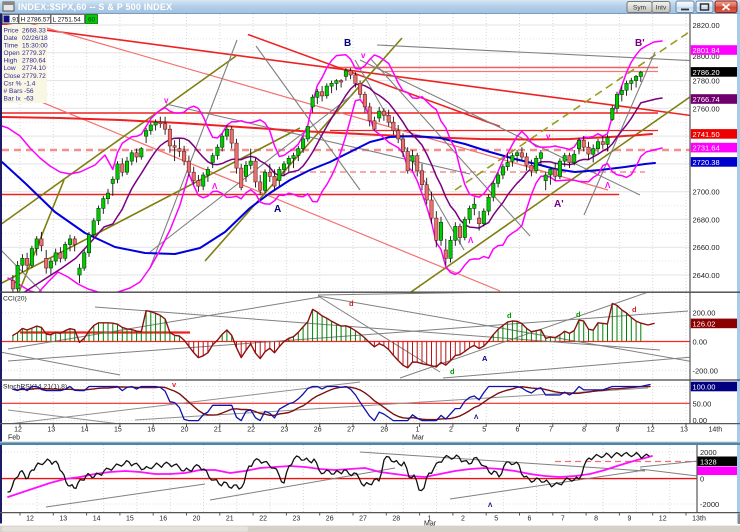 Image resolution: width=740 pixels, height=532 pixels. What do you see at coordinates (706, 108) in the screenshot?
I see `svg-text: 2760.00` at bounding box center [706, 108].